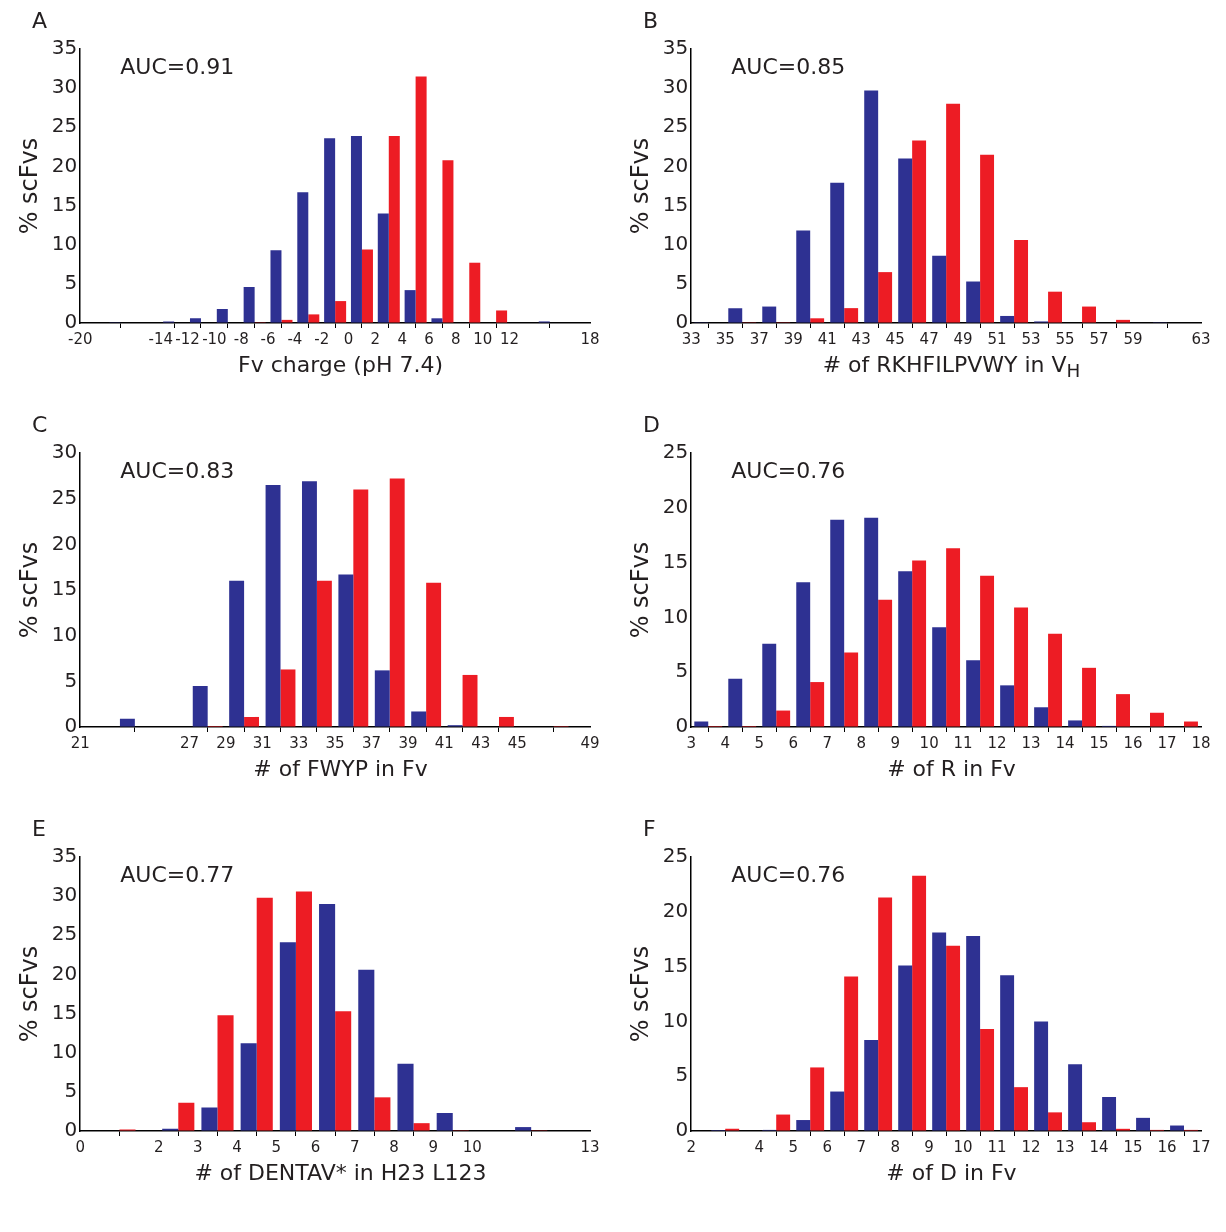 The height and width of the screenshot is (1232, 1226). Describe the element at coordinates (895, 338) in the screenshot. I see `x-tick-label: 45` at that location.